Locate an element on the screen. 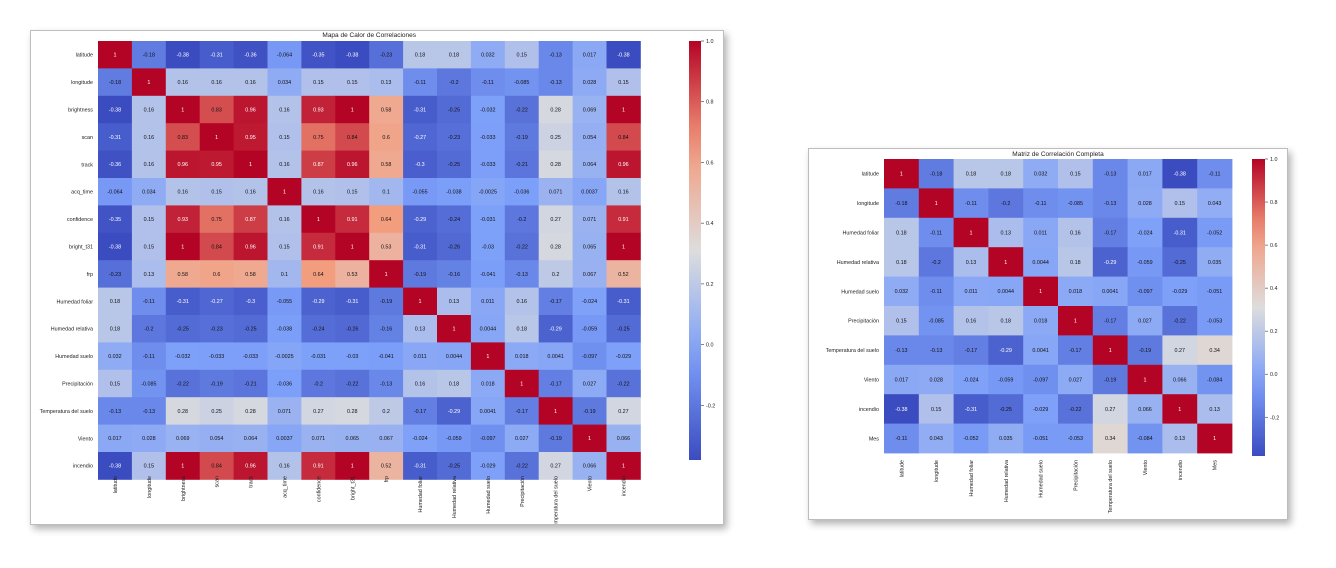 Image resolution: width=1336 pixels, height=568 pixels. cell-label: 0.032 is located at coordinates (488, 56).